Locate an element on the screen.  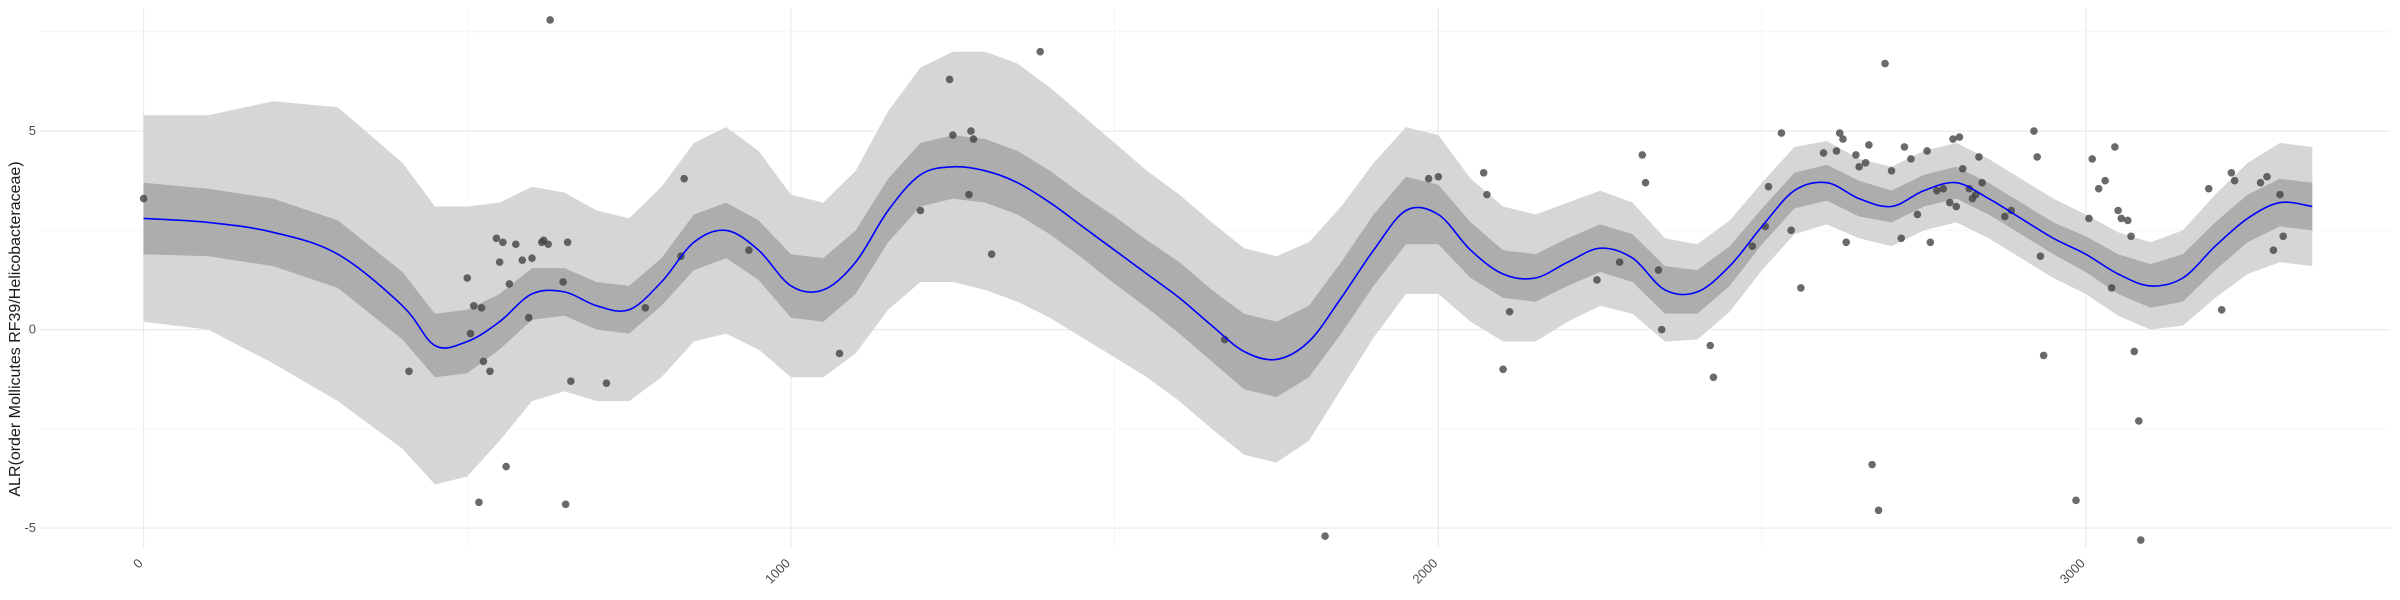
x-tick-label: 0 is located at coordinates (138, 564).